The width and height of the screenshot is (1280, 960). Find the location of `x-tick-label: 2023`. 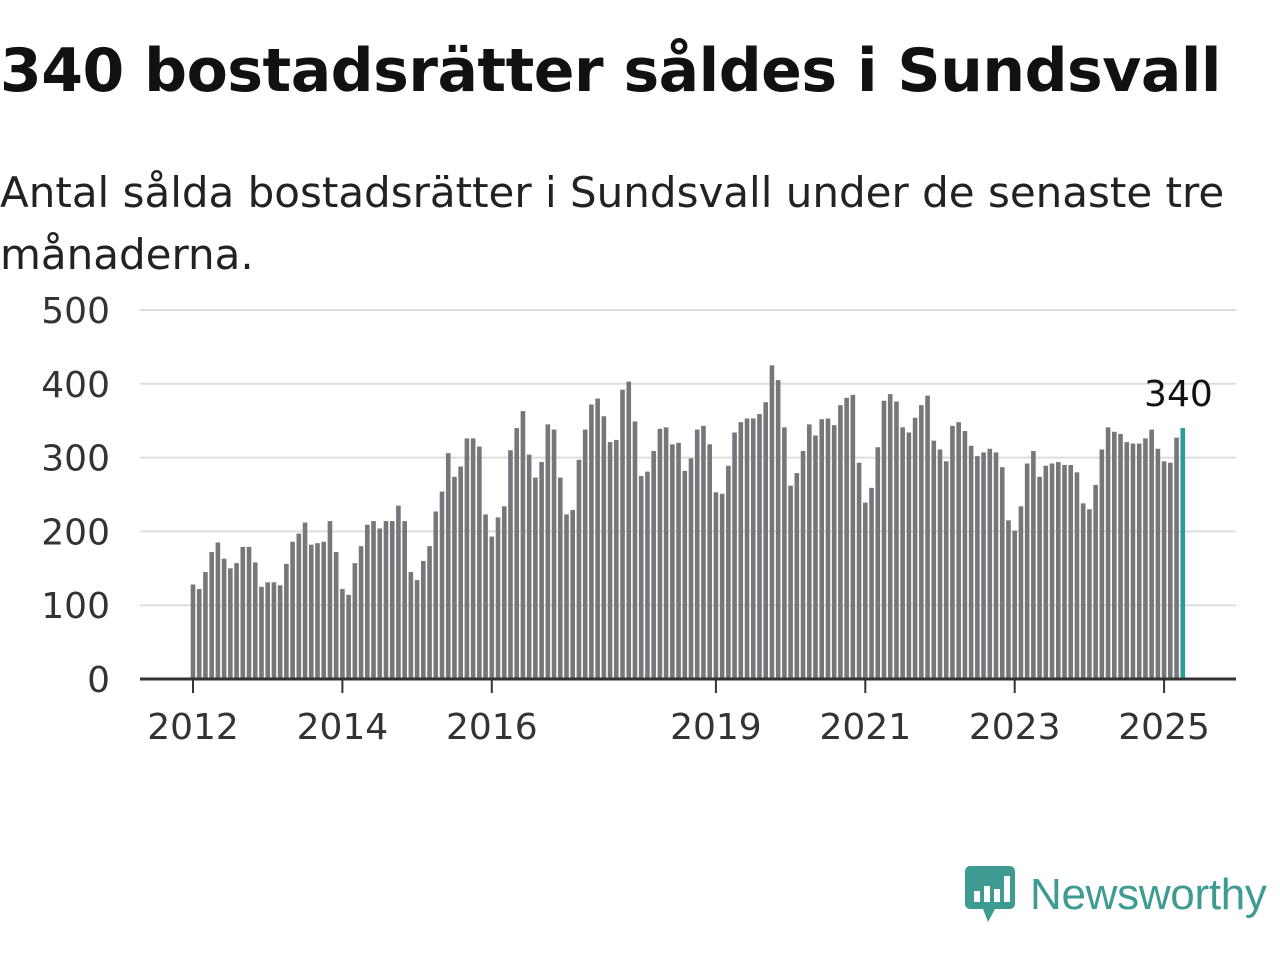

x-tick-label: 2023 is located at coordinates (1015, 727).